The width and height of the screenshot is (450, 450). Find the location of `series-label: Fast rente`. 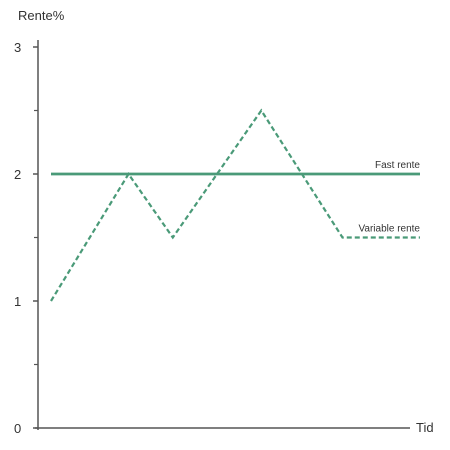

series-label: Fast rente is located at coordinates (397, 165).